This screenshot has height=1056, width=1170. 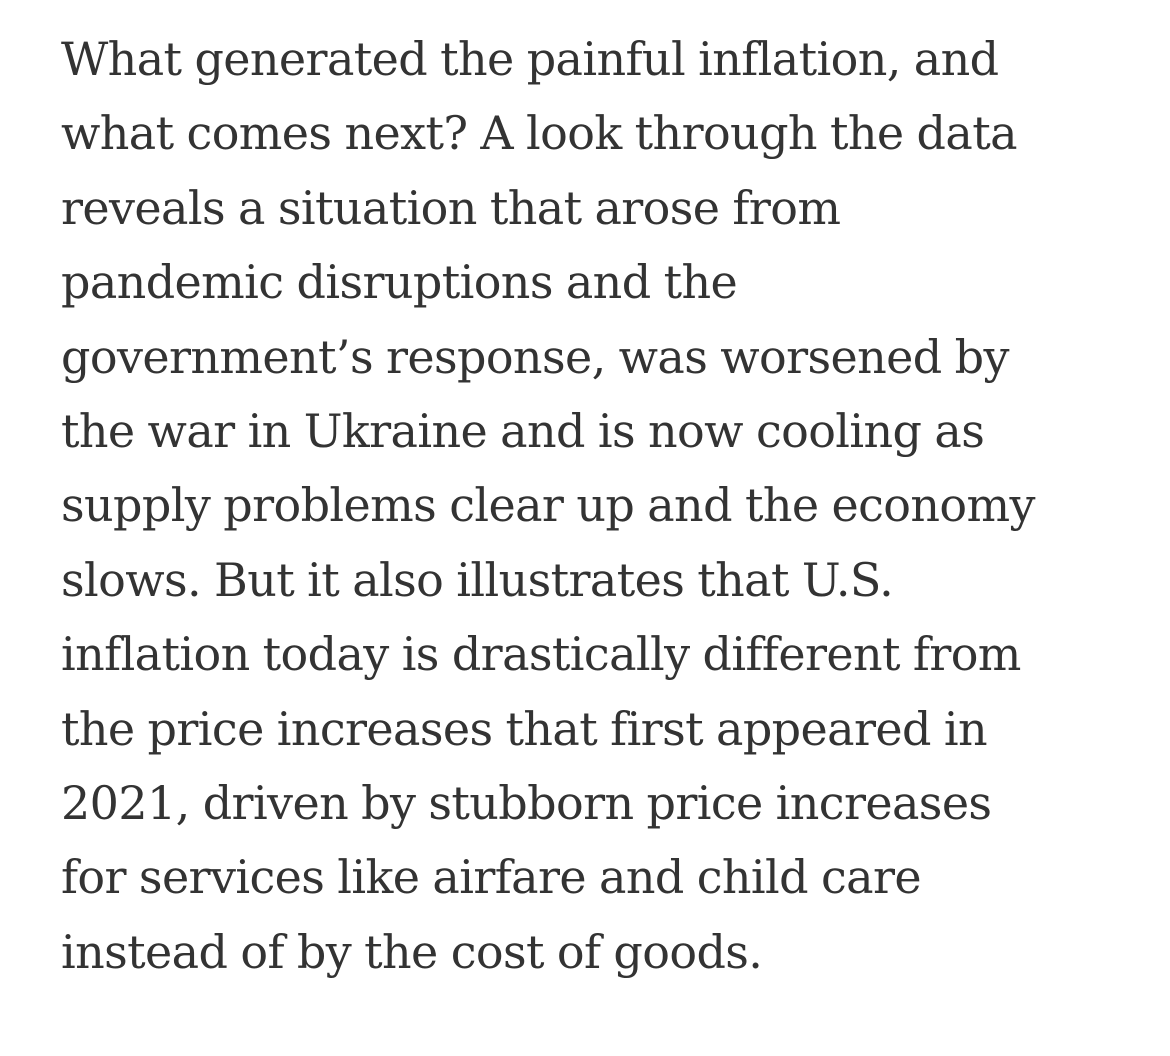 What do you see at coordinates (491, 877) in the screenshot?
I see `paragraph-line: for services like airfare and child care` at bounding box center [491, 877].